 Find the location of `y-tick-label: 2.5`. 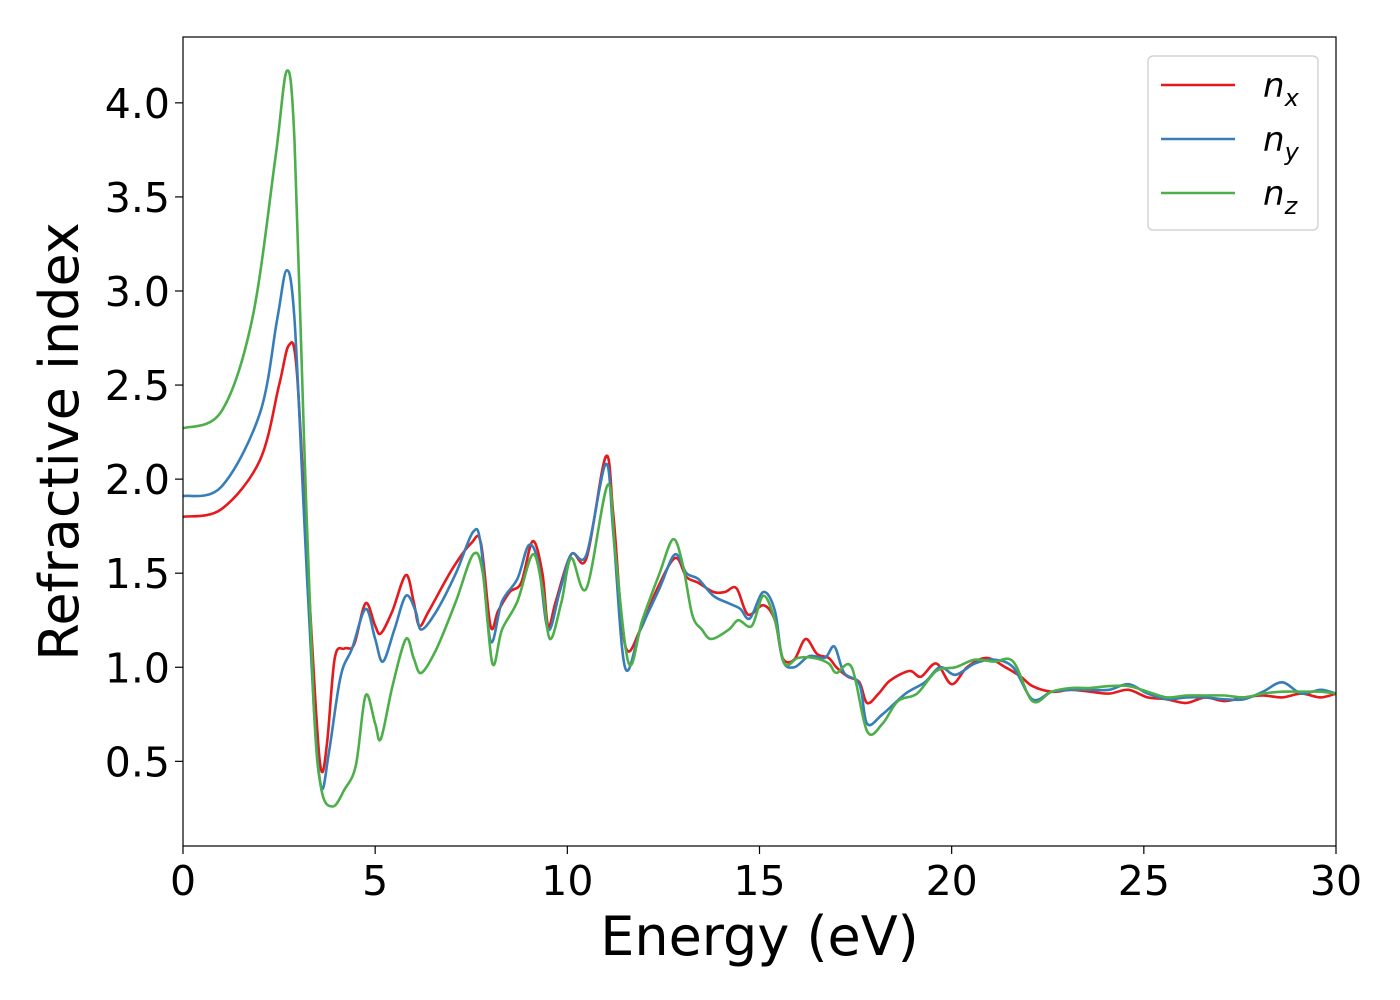

y-tick-label: 2.5 is located at coordinates (137, 386).